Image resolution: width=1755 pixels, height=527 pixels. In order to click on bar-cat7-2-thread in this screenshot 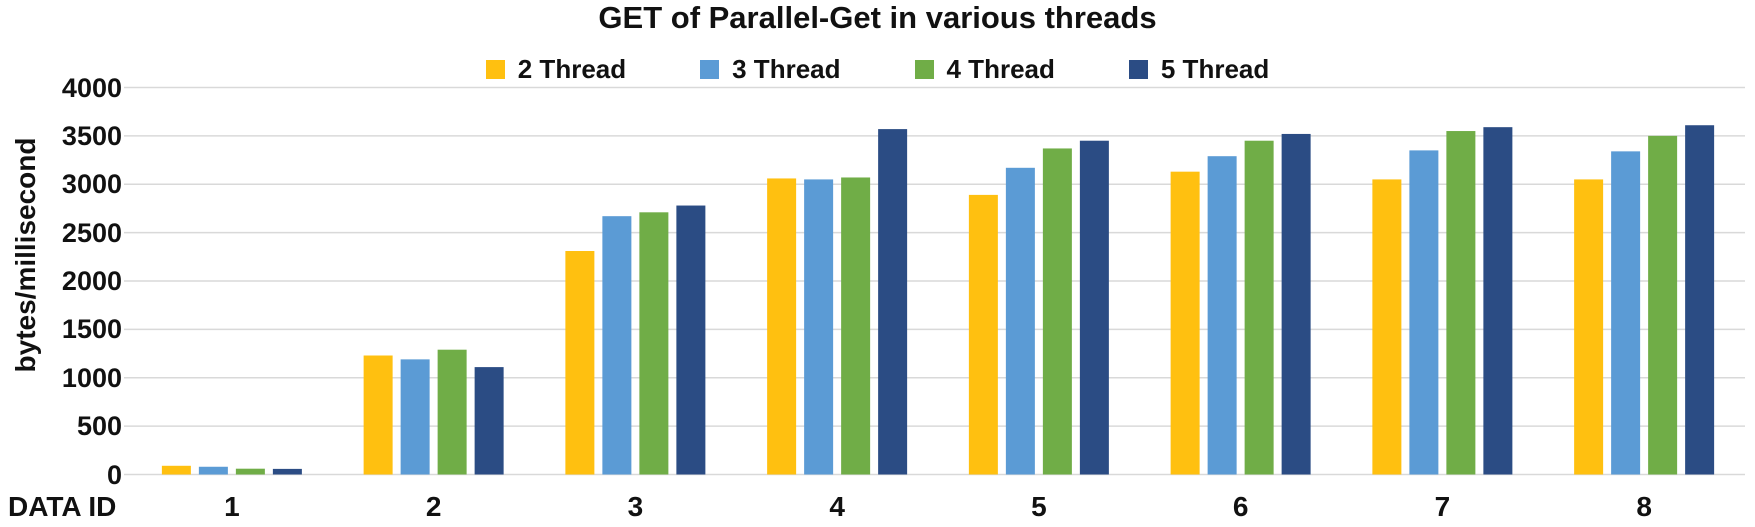, I will do `click(1387, 327)`.